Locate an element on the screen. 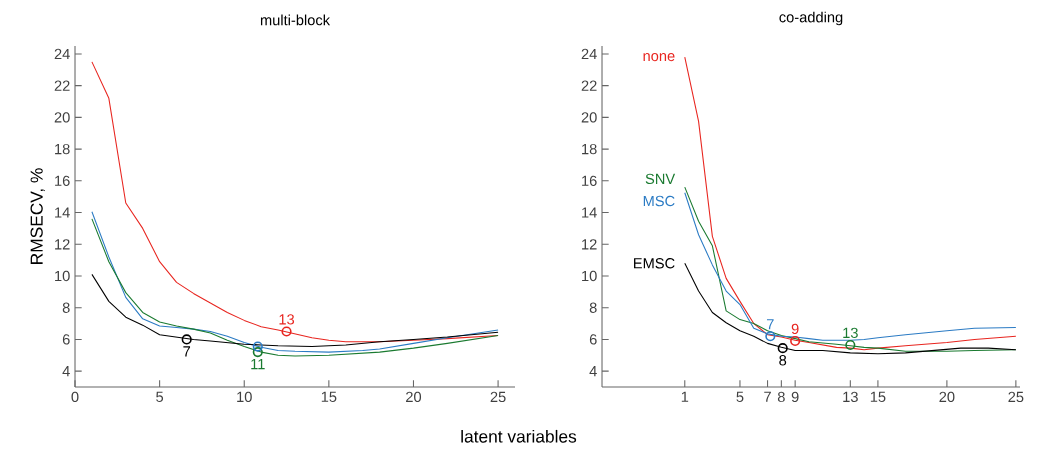 The height and width of the screenshot is (455, 1037). x-tick-label: 0 is located at coordinates (75, 397).